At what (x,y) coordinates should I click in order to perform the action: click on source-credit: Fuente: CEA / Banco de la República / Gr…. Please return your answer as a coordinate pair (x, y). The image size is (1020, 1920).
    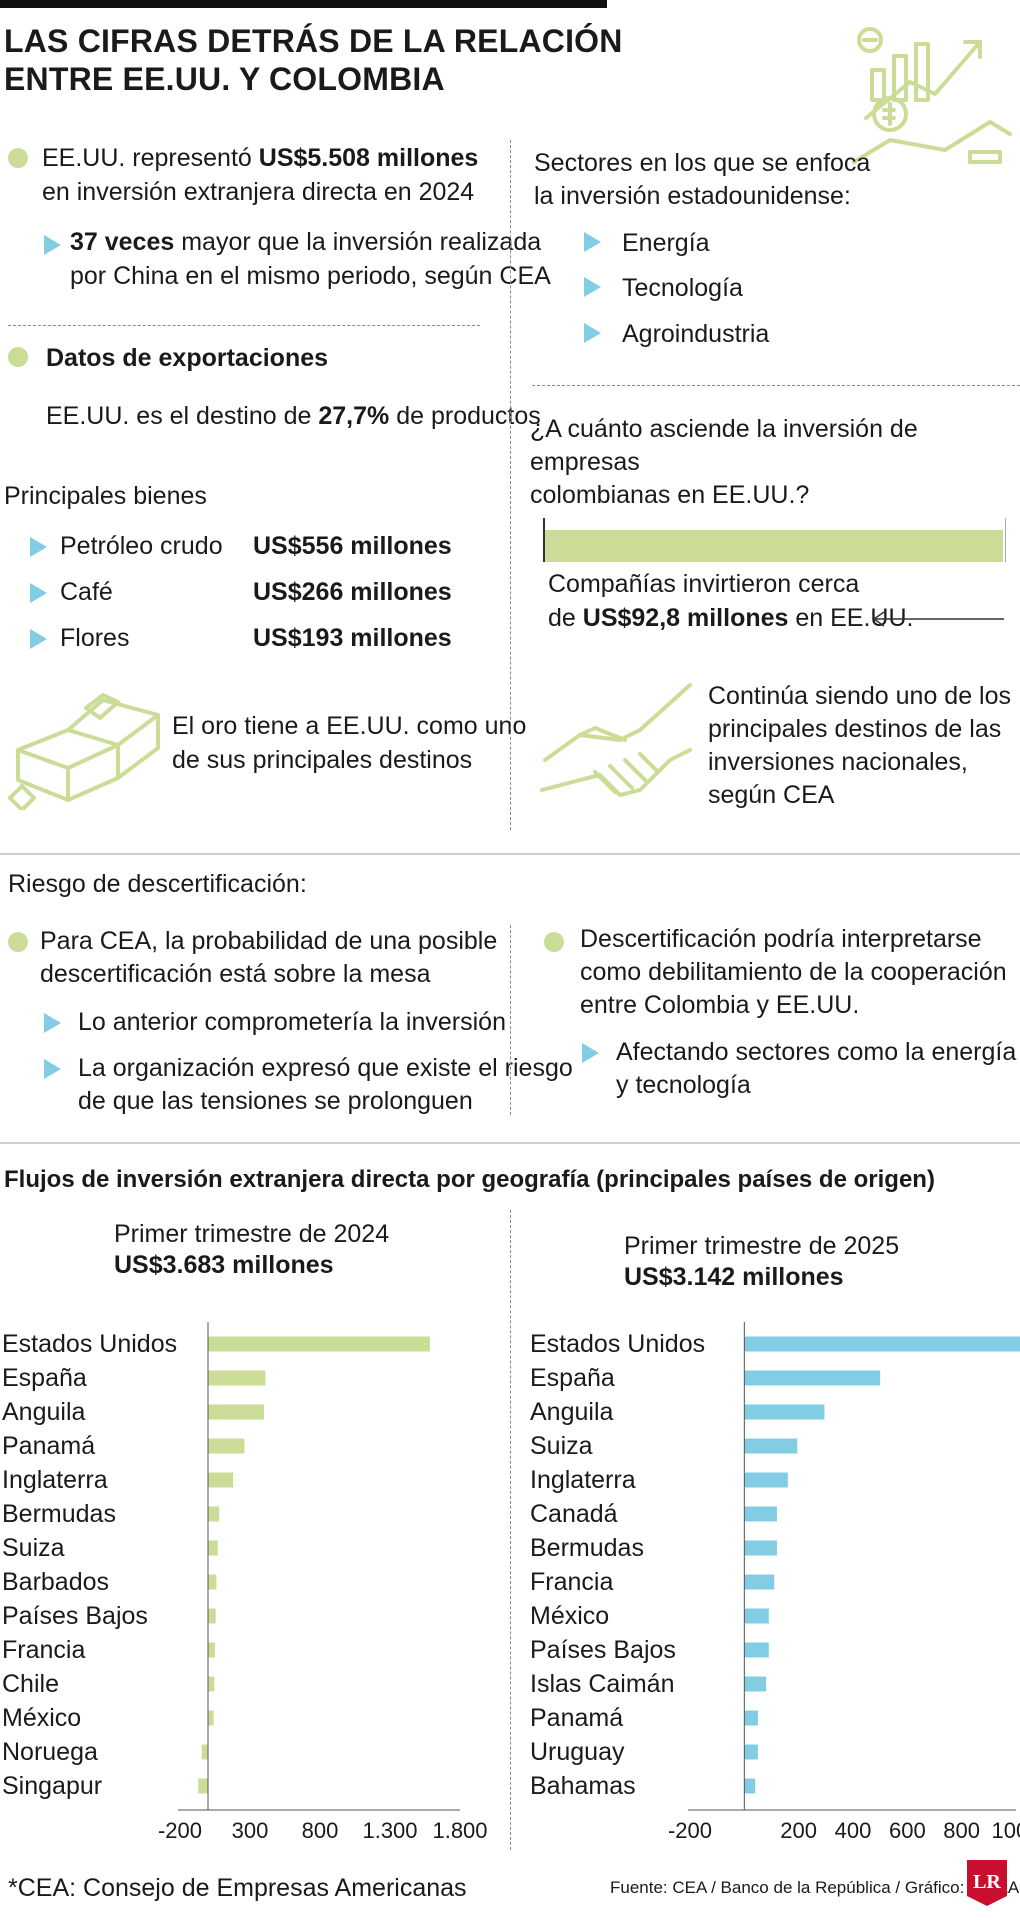
    Looking at the image, I should click on (815, 1887).